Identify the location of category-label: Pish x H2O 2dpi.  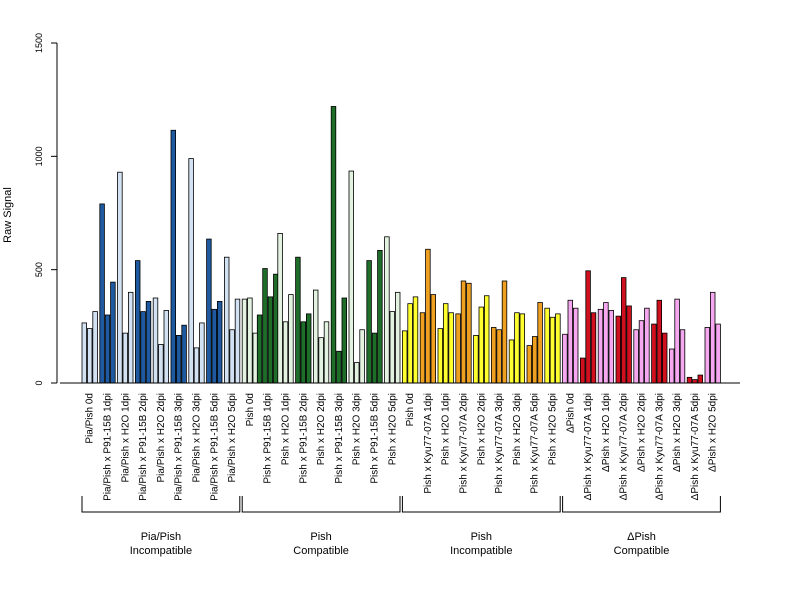
(481, 429).